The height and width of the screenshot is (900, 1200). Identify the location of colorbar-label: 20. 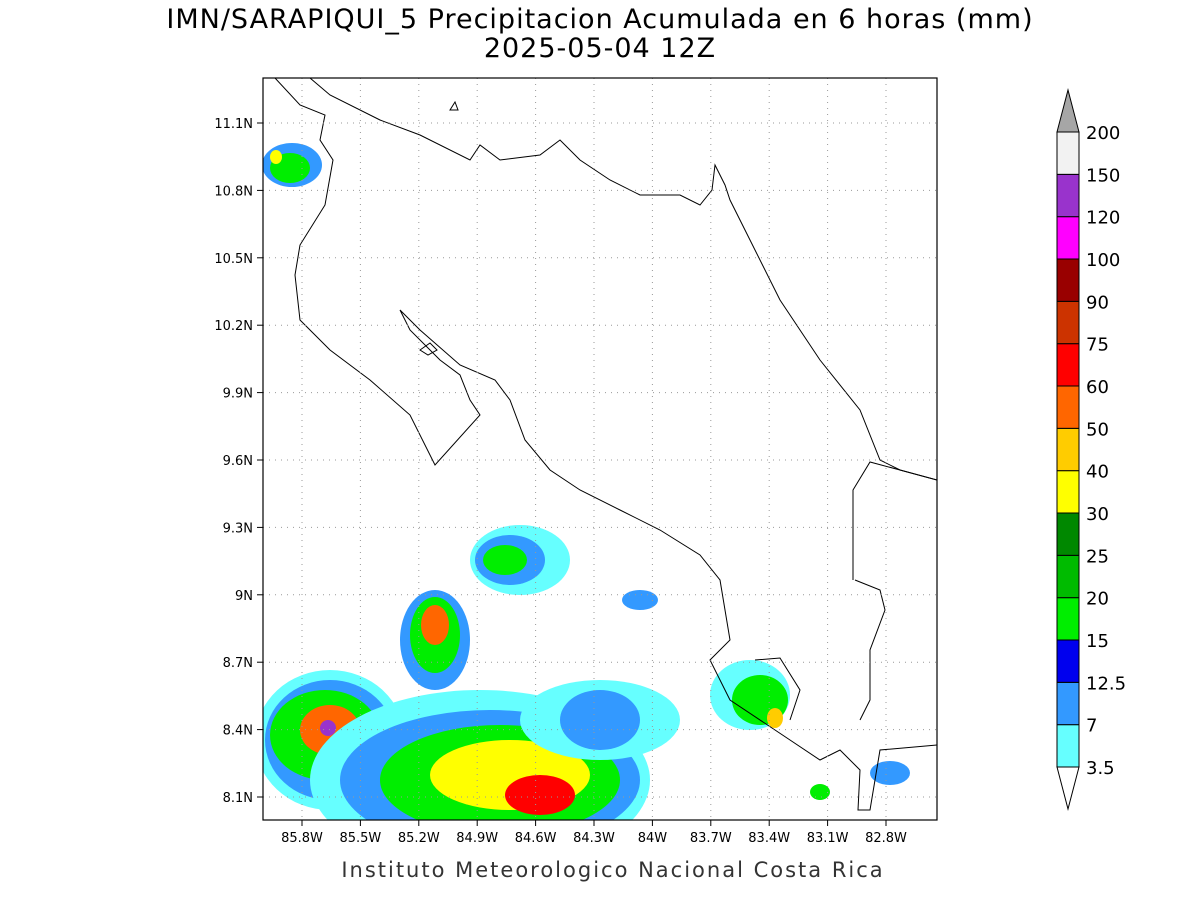
(1097, 599).